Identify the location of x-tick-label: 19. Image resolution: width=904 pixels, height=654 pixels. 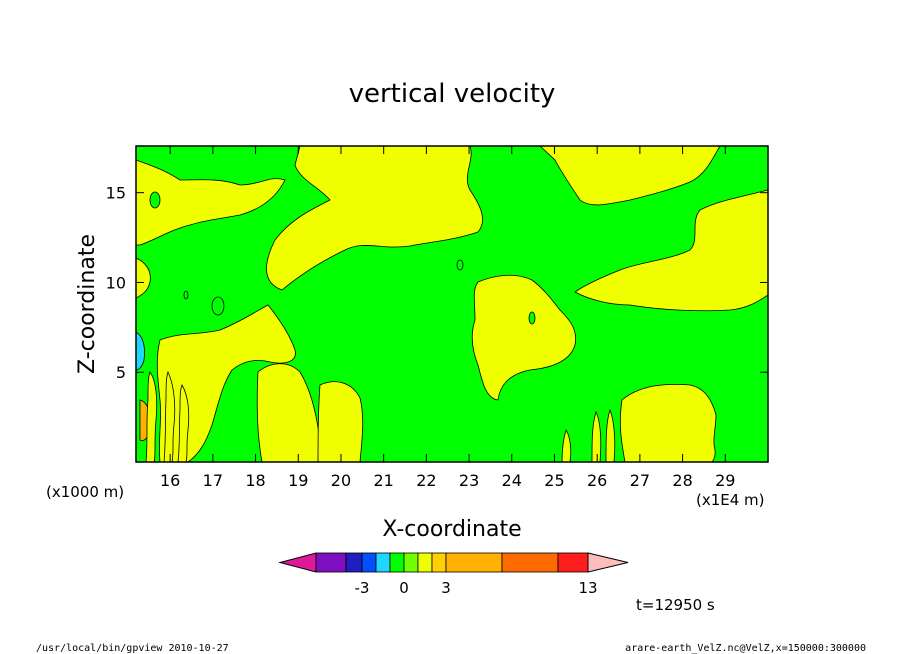
(298, 480).